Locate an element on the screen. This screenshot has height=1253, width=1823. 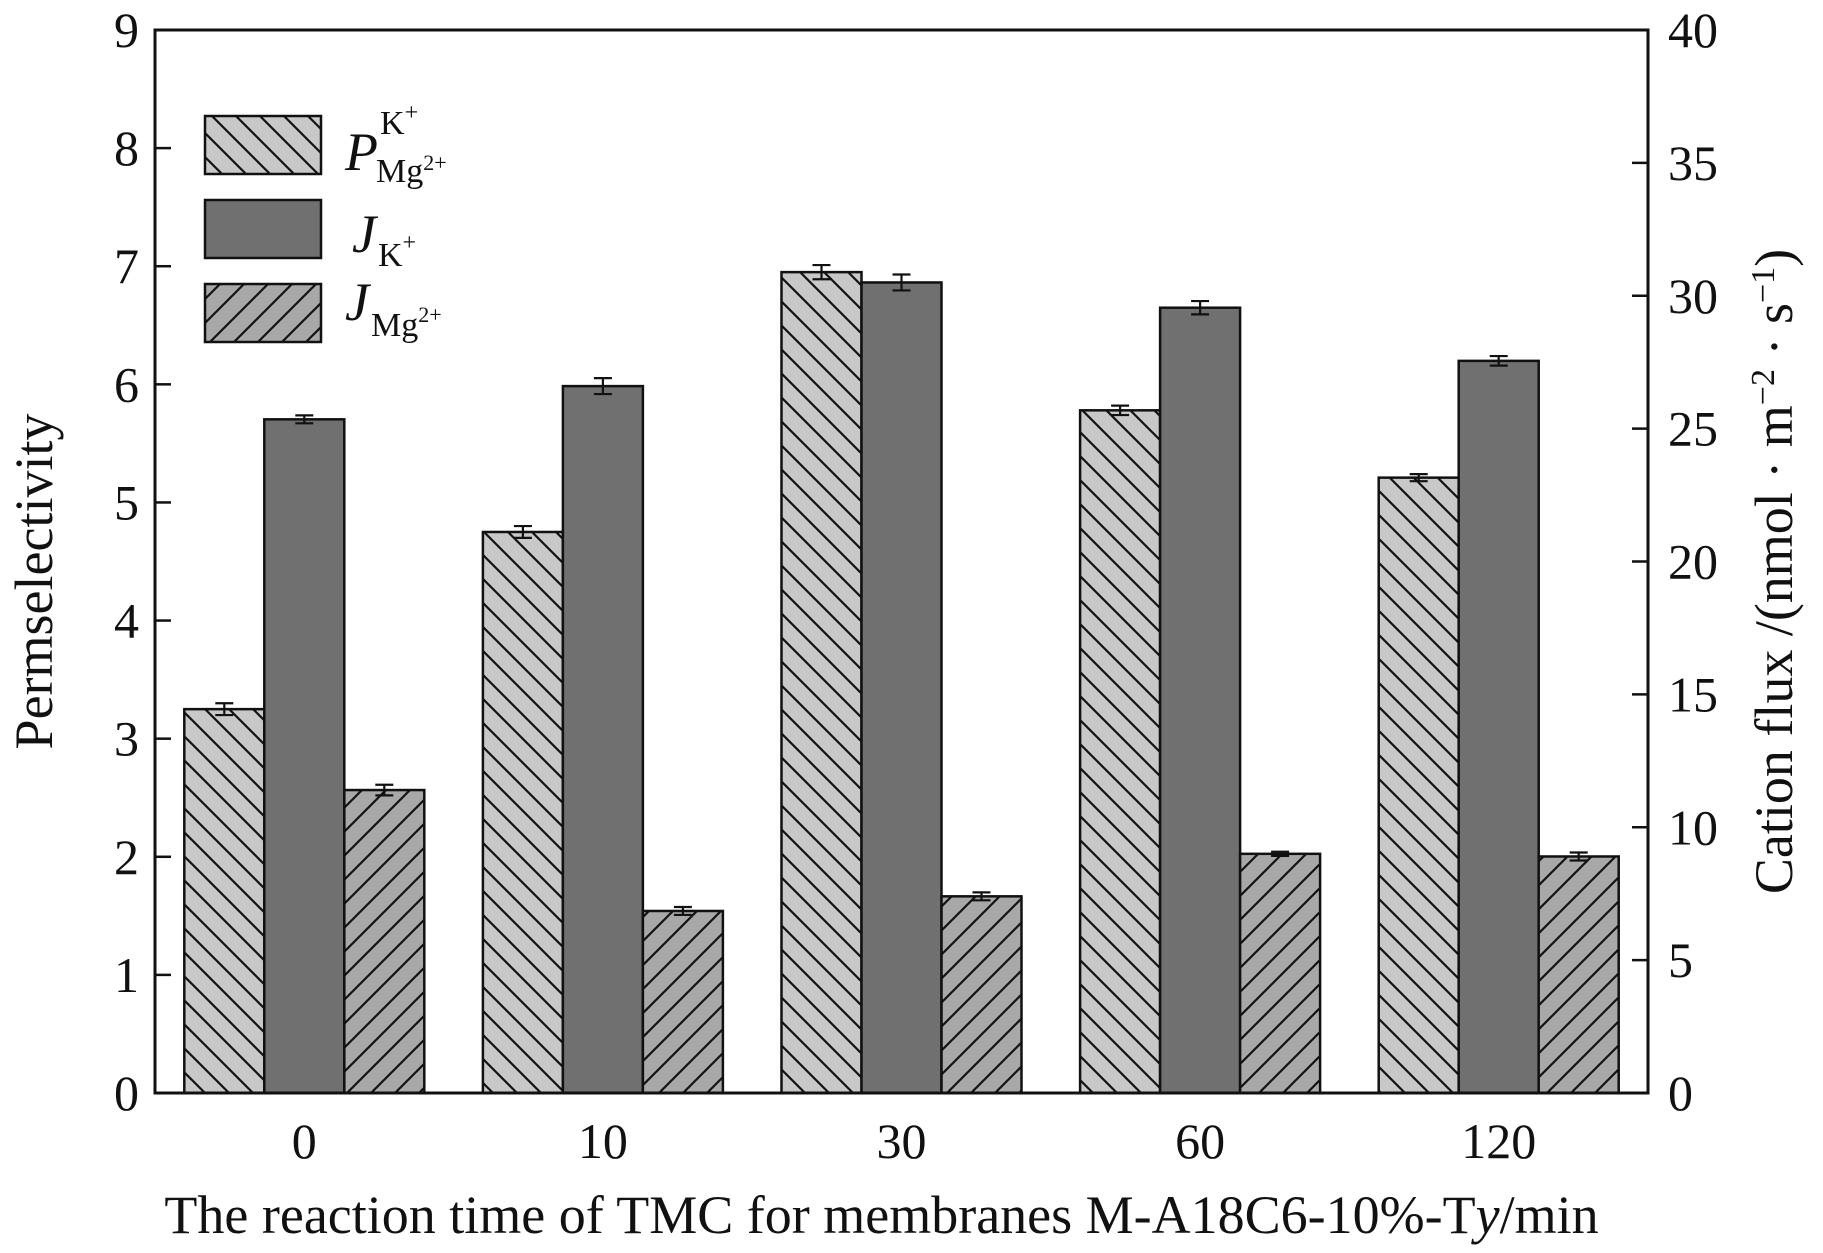
legend-main-p: P is located at coordinates (361, 152).